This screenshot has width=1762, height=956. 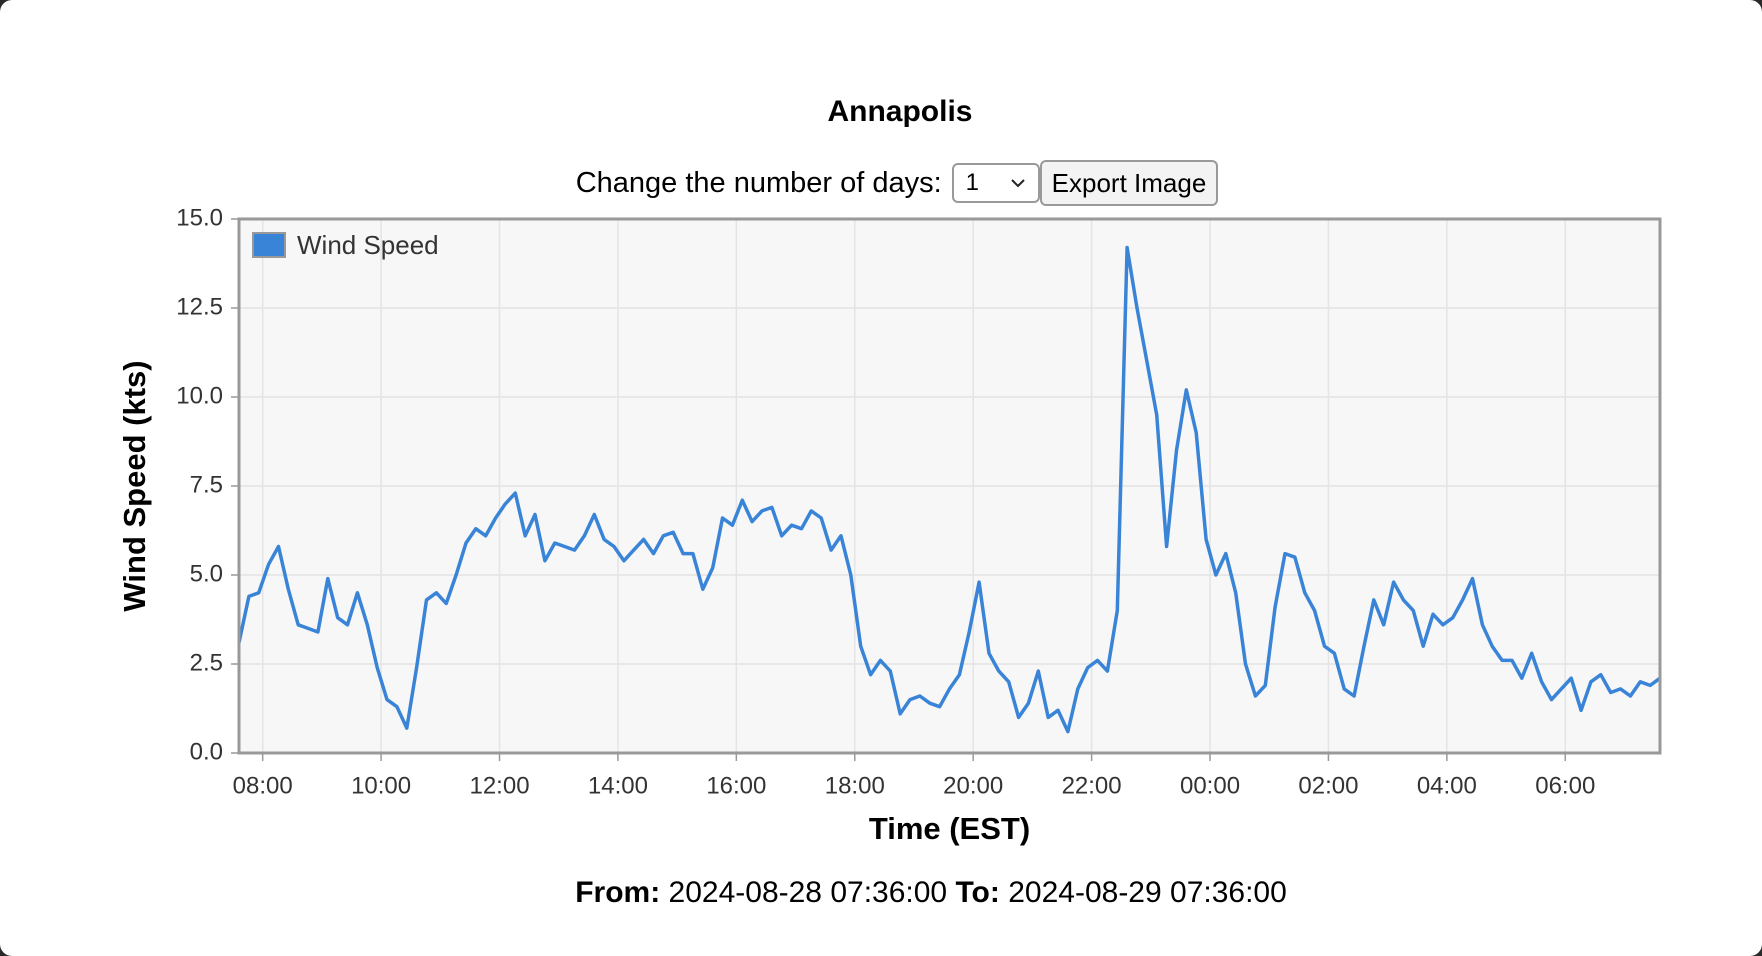 I want to click on x-tick-label: 00:00, so click(x=1210, y=785).